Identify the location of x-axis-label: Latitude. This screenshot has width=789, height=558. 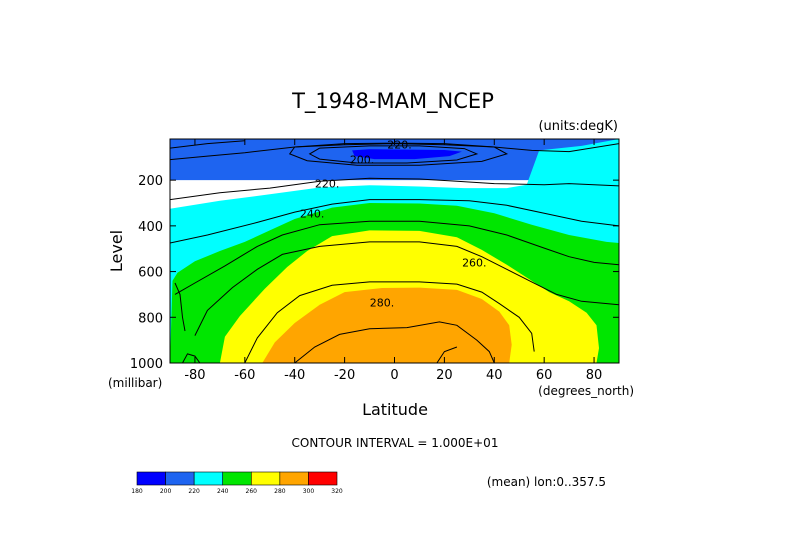
(395, 409).